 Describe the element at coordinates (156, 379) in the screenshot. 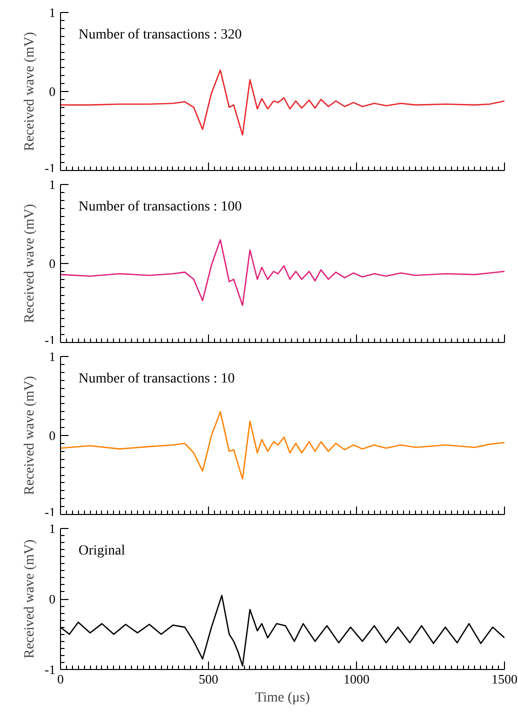

I see `annotation: Number of transactions : 10` at that location.